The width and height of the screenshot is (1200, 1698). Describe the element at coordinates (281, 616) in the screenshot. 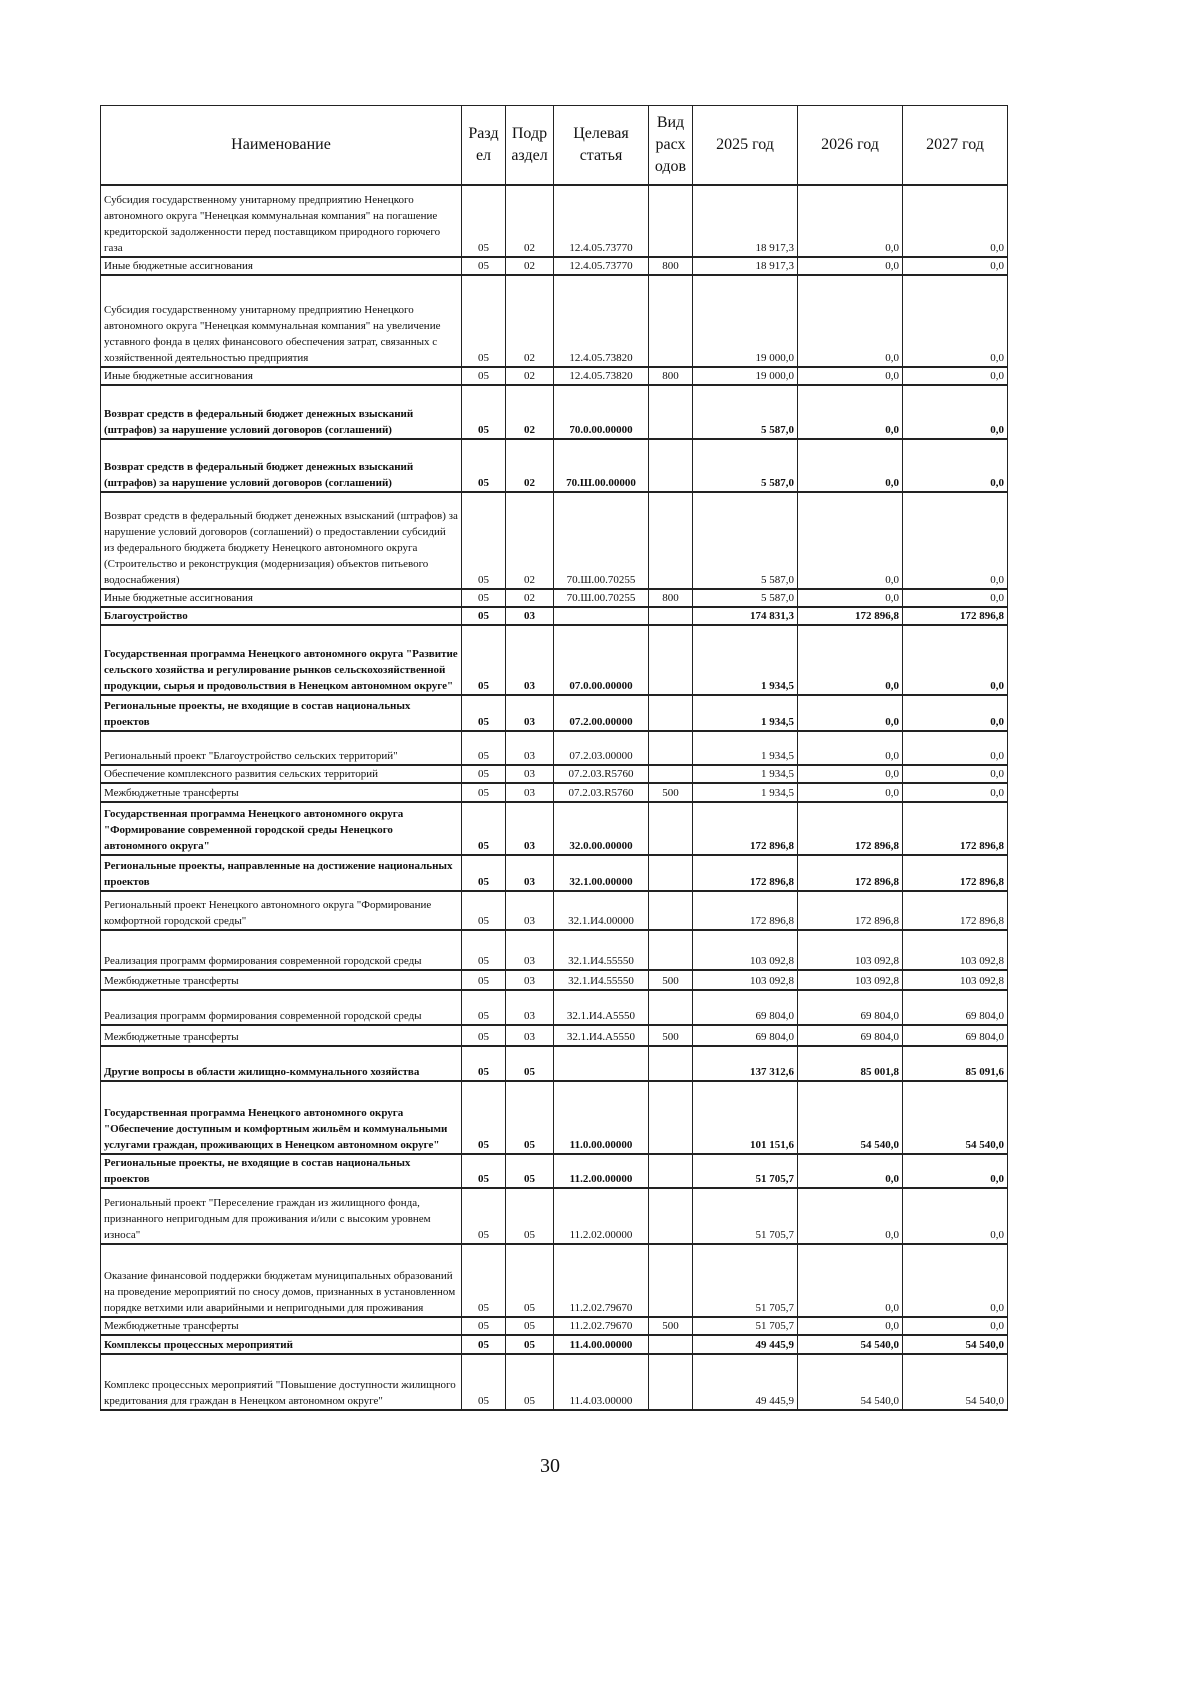

I see `row-name: Благоустройство` at that location.